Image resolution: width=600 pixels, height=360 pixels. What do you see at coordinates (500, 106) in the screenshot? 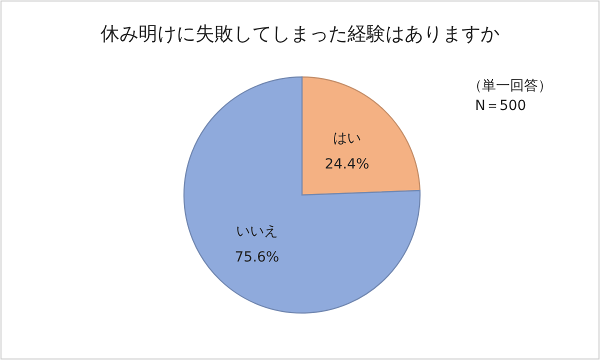
I see `text: N＝500` at bounding box center [500, 106].